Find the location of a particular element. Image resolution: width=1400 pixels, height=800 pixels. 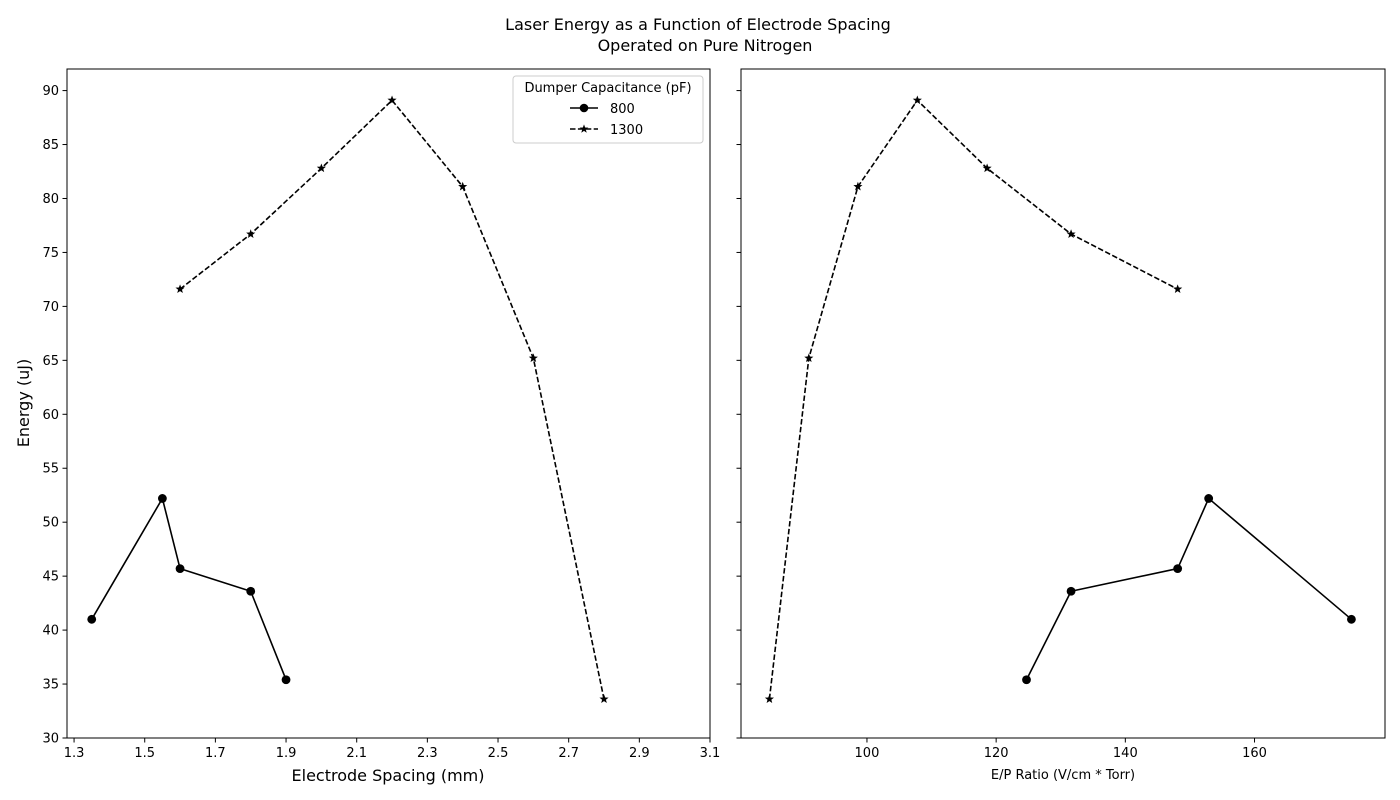

x-tick-label: 1.7 is located at coordinates (215, 753).